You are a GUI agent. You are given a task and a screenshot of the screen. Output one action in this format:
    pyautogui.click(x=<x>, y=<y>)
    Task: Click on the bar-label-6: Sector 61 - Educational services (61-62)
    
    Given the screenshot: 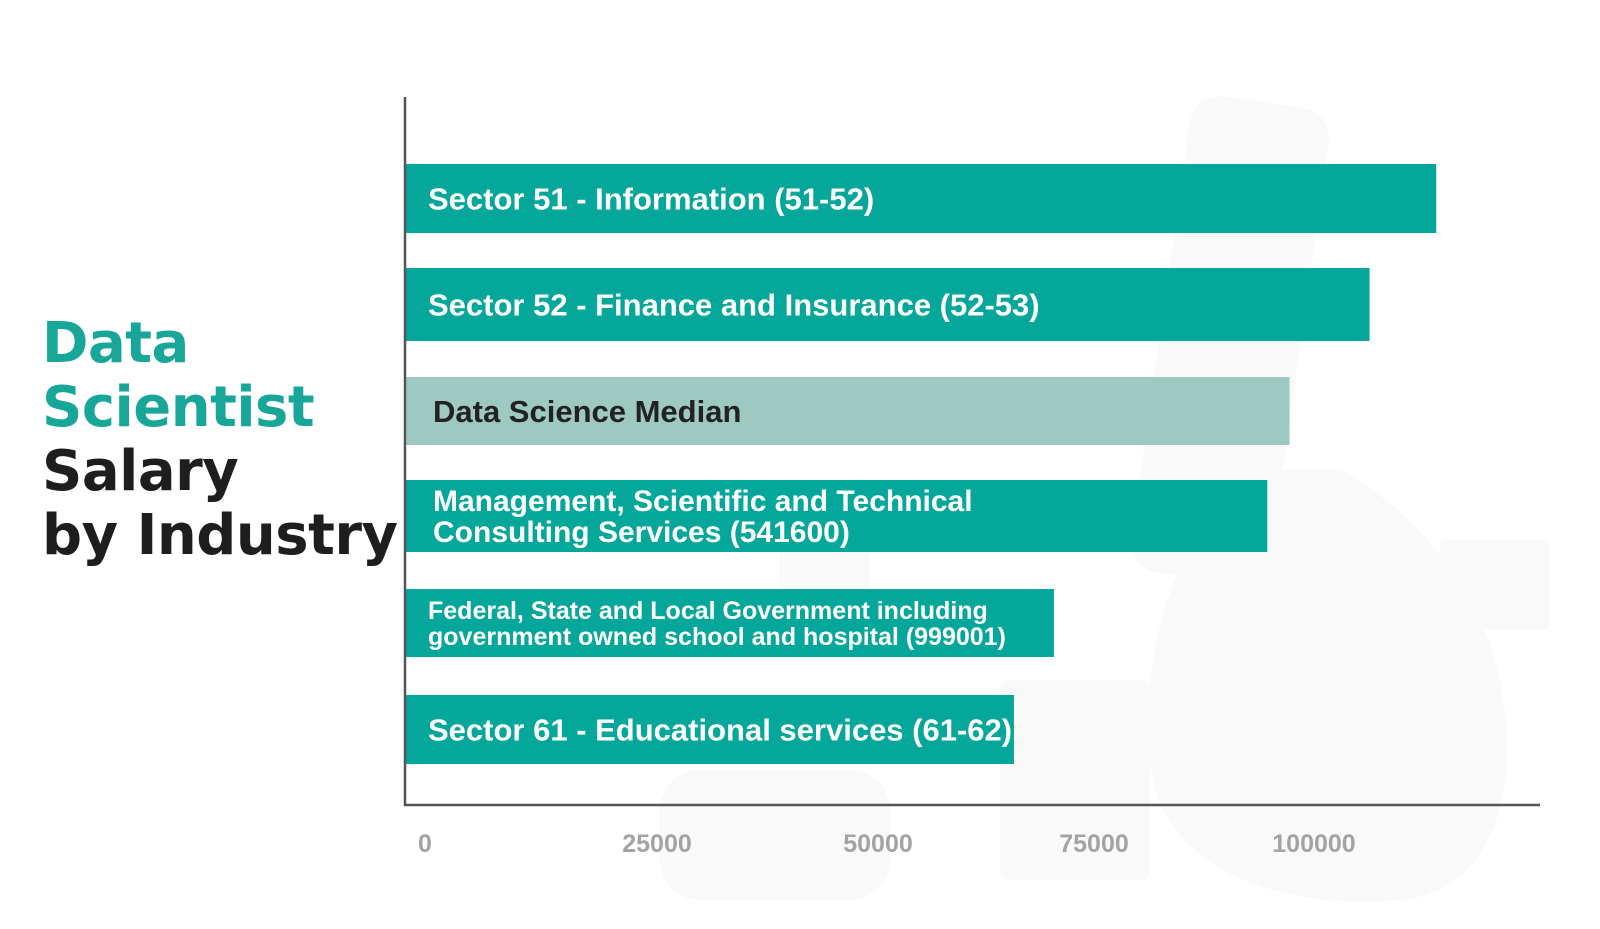 What is the action you would take?
    pyautogui.click(x=720, y=729)
    